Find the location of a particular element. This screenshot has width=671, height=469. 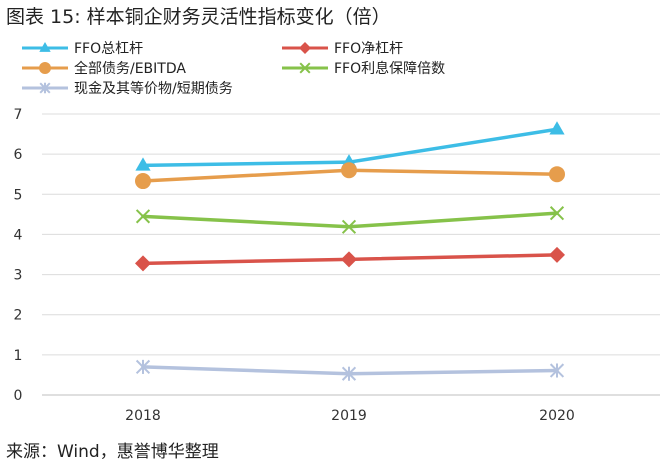

legend-item: FFO净杠杆 is located at coordinates (342, 49).